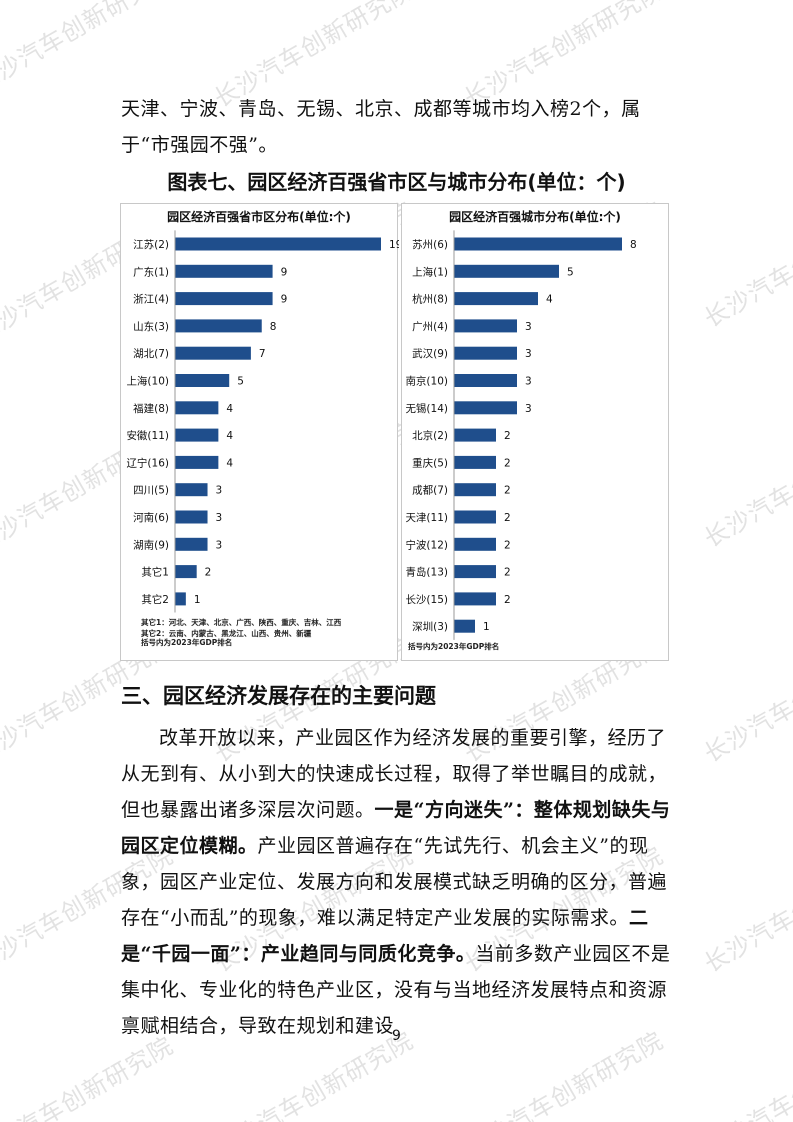 Image resolution: width=793 pixels, height=1122 pixels. I want to click on body-bold-point-1: 一是“方向迷失”：整体规划缺失与园区定位模糊。, so click(396, 828).